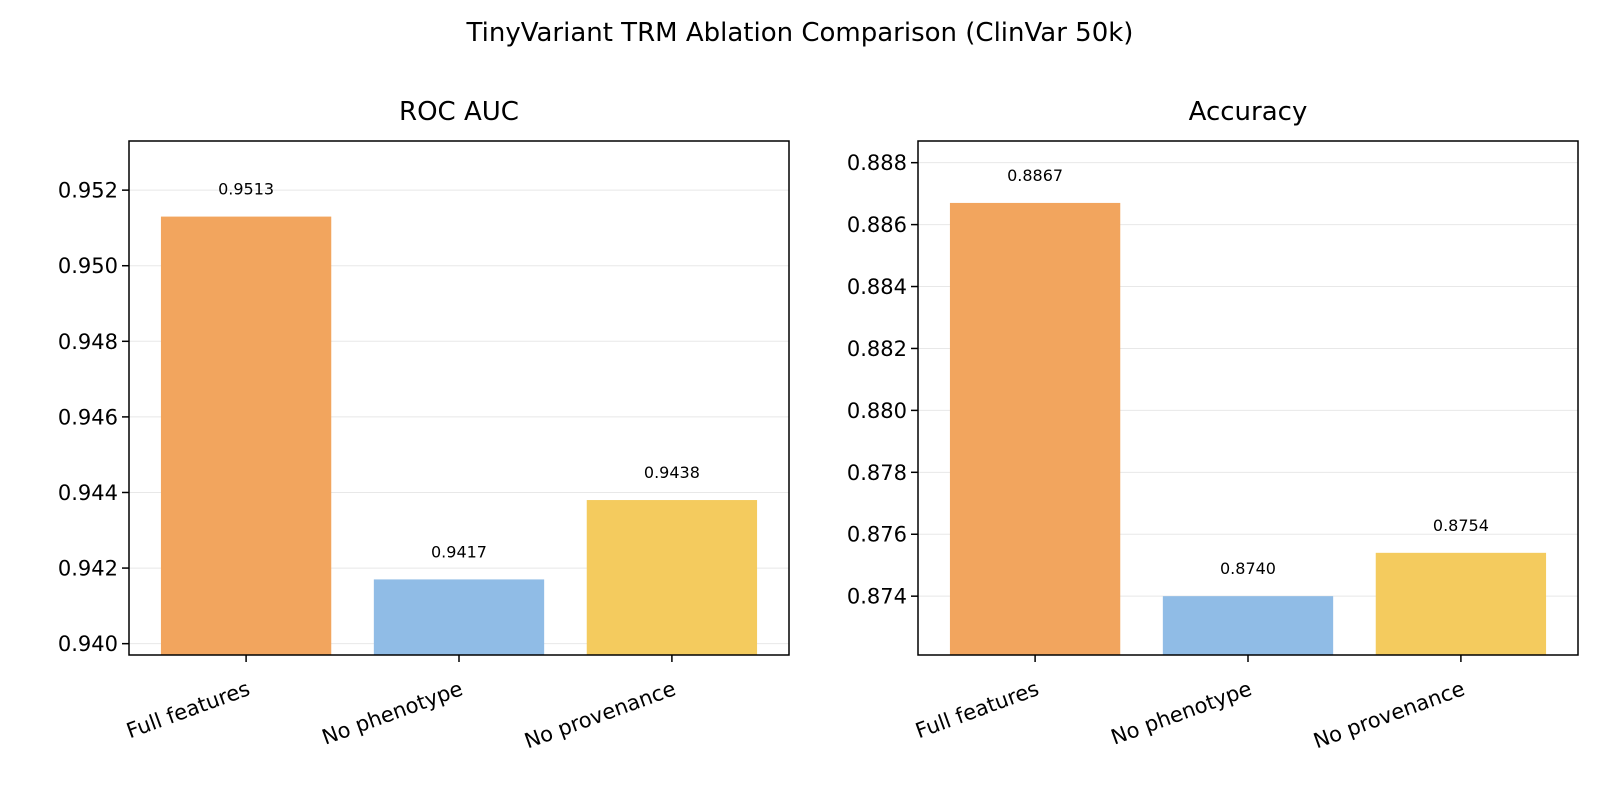 The height and width of the screenshot is (800, 1600). Describe the element at coordinates (459, 551) in the screenshot. I see `bar-value-label: 0.9417` at that location.